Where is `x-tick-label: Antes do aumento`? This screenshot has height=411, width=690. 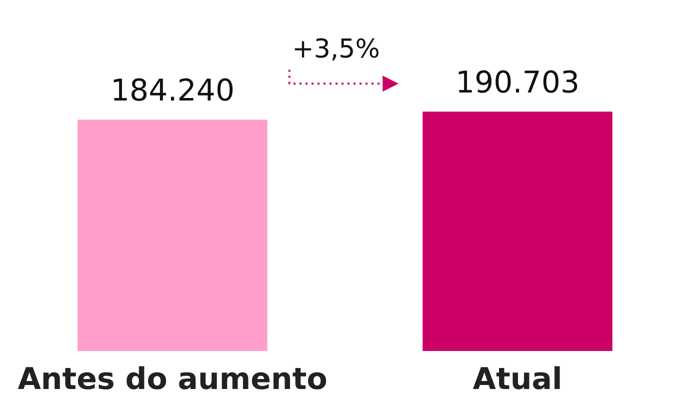
x-tick-label: Antes do aumento is located at coordinates (173, 379).